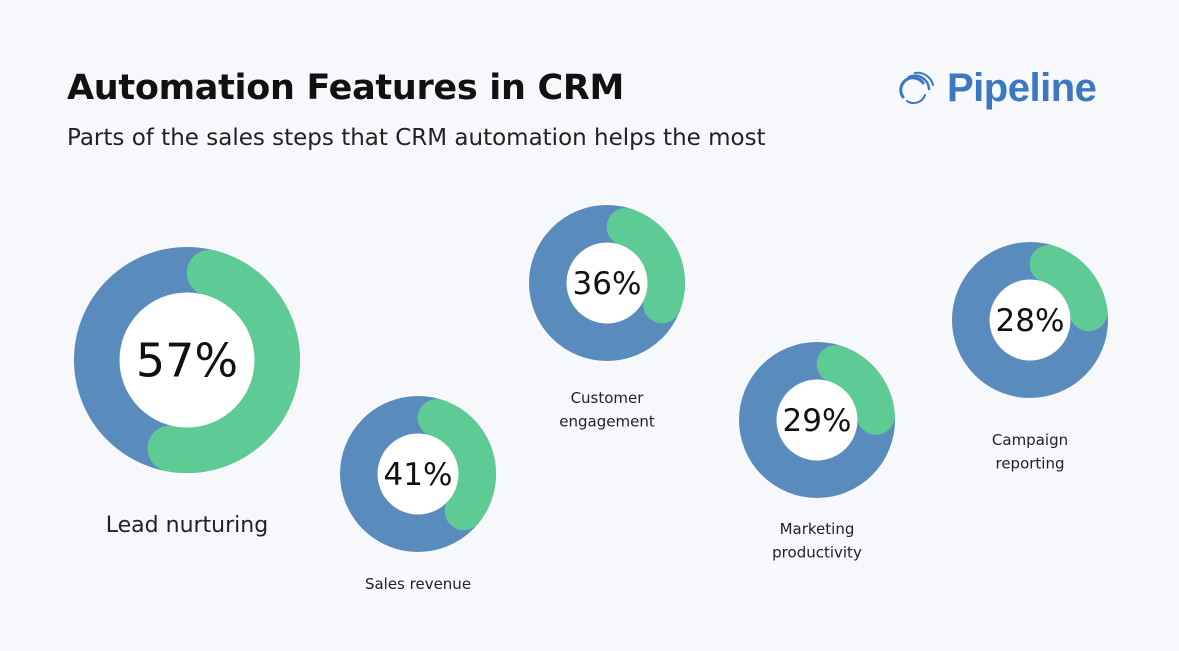 Image resolution: width=1179 pixels, height=651 pixels. I want to click on donut-value-label: 28%, so click(1030, 321).